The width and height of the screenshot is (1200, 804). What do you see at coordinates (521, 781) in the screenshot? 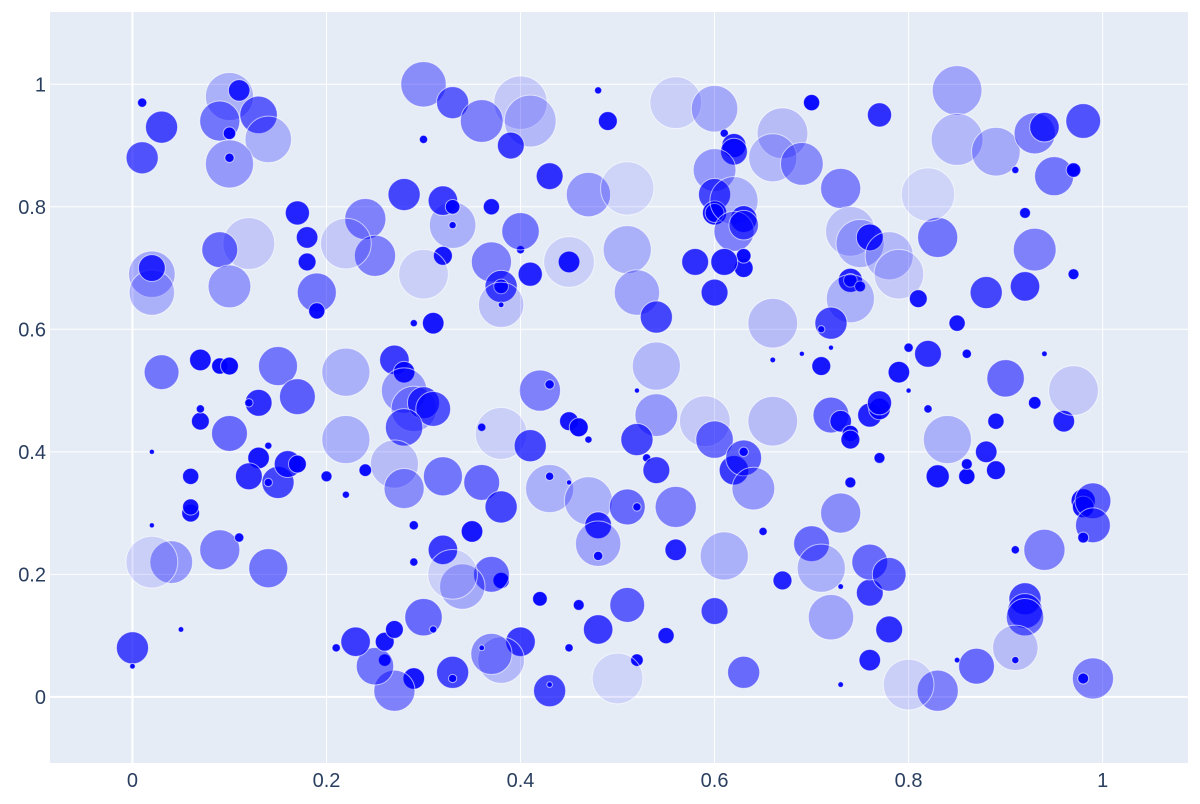
I see `x-tick-label: 0.4` at bounding box center [521, 781].